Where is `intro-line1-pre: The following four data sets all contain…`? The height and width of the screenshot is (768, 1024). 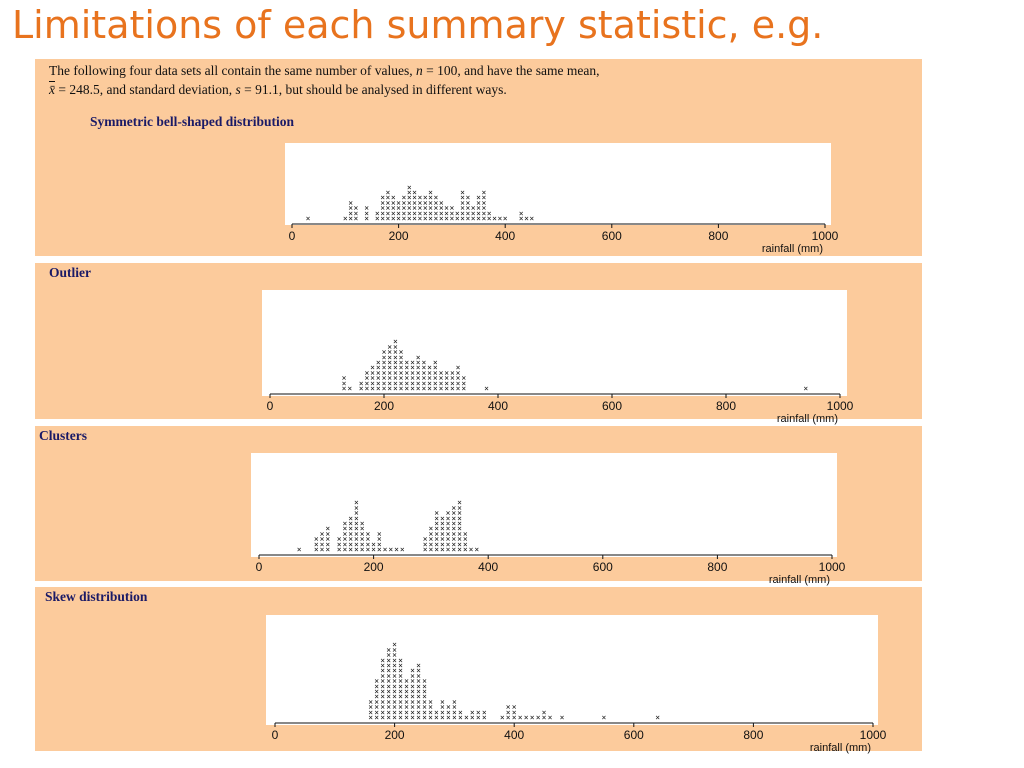
intro-line1-pre: The following four data sets all contain… is located at coordinates (233, 70).